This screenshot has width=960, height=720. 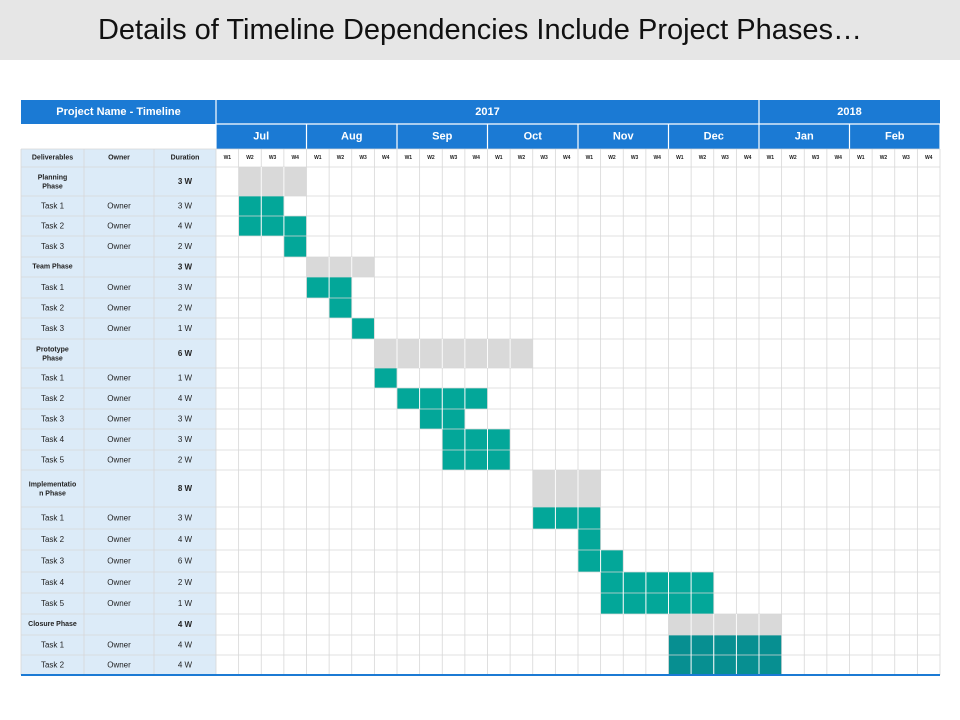 I want to click on corner-header-cell, so click(x=118, y=112).